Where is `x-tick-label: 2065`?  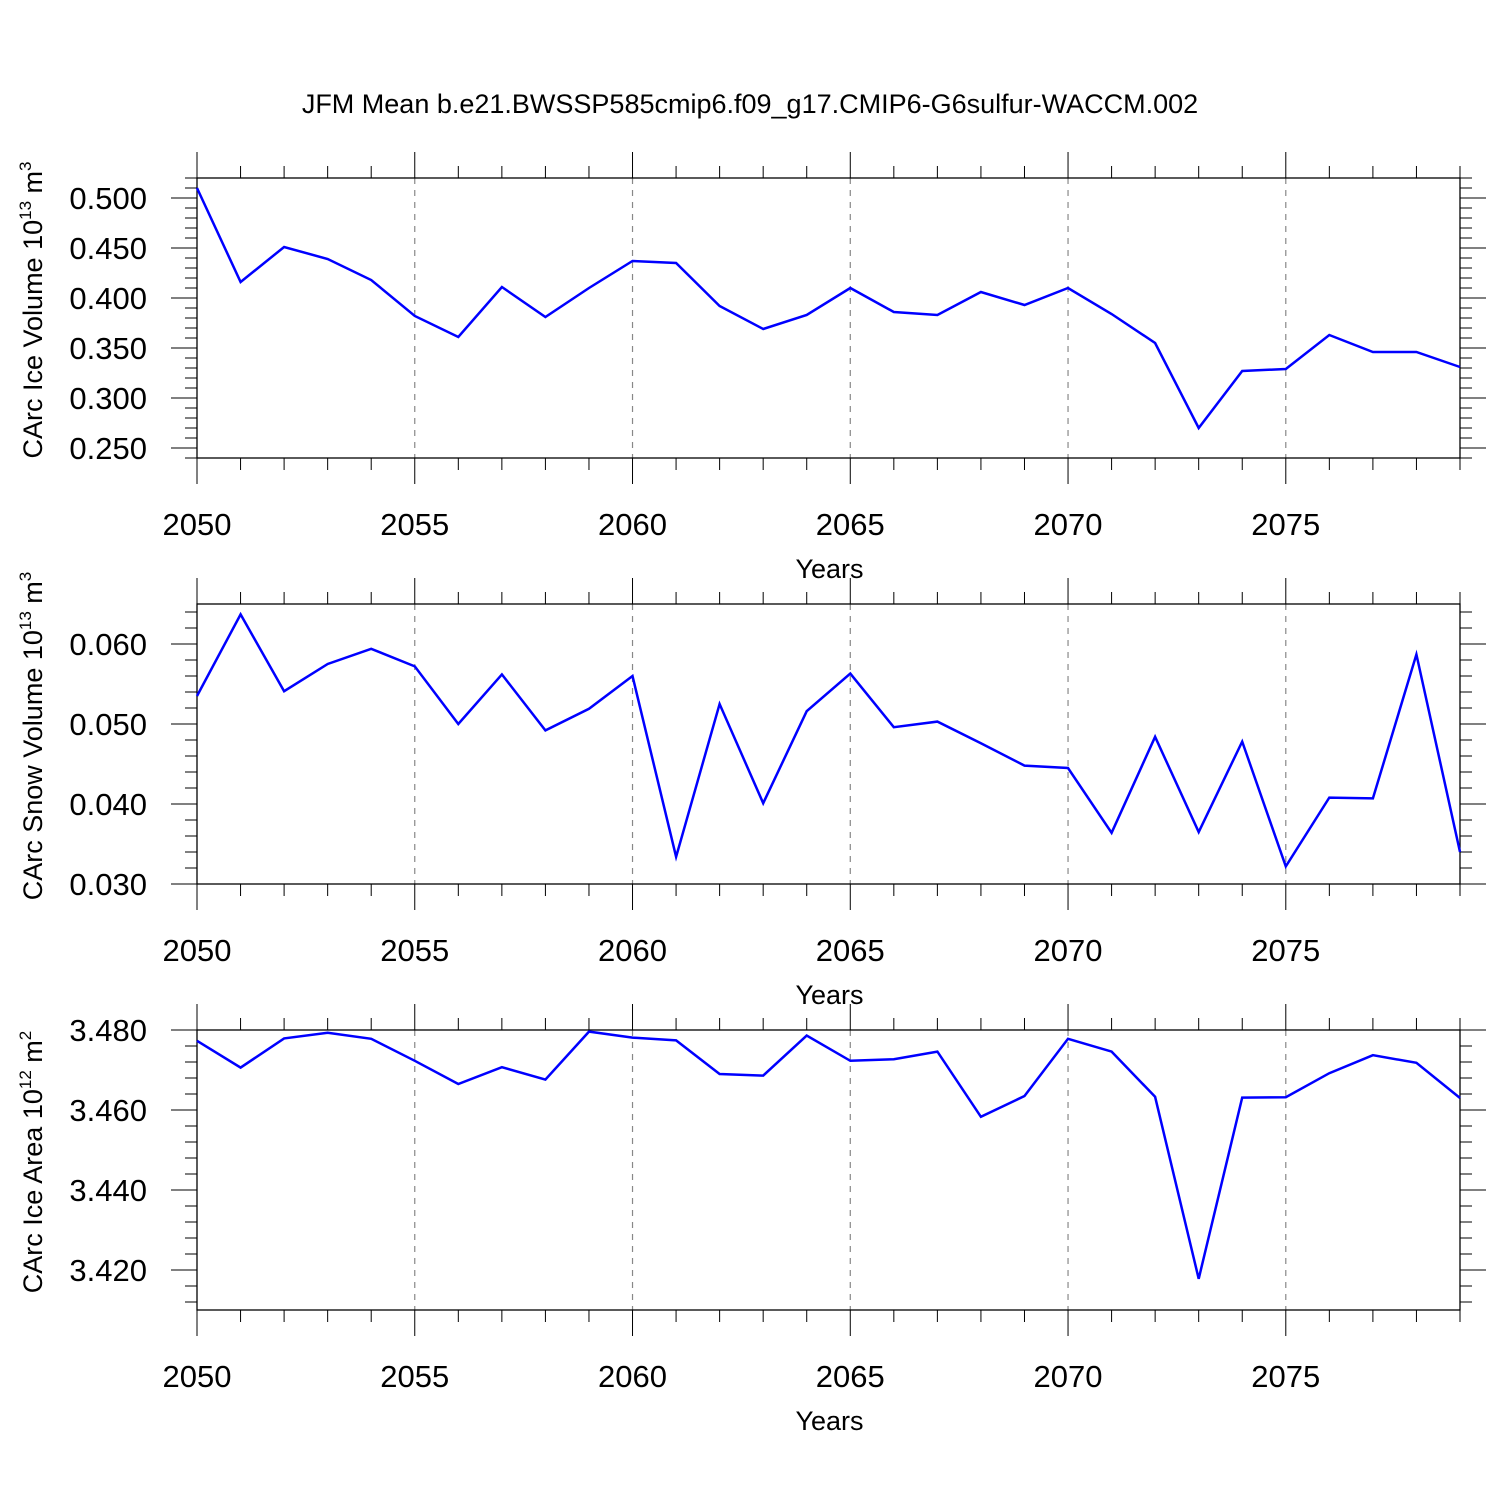
x-tick-label: 2065 is located at coordinates (850, 950).